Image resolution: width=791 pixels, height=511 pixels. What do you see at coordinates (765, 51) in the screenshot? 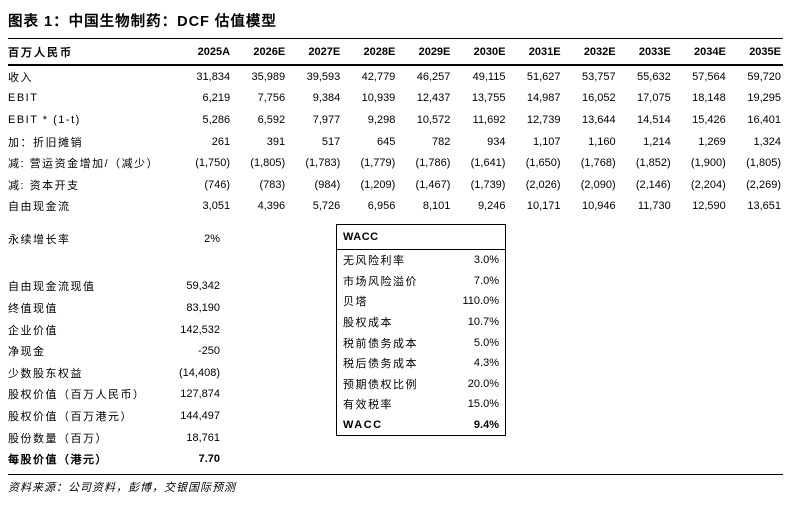
I see `year-header-2035E: 2035E` at bounding box center [765, 51].